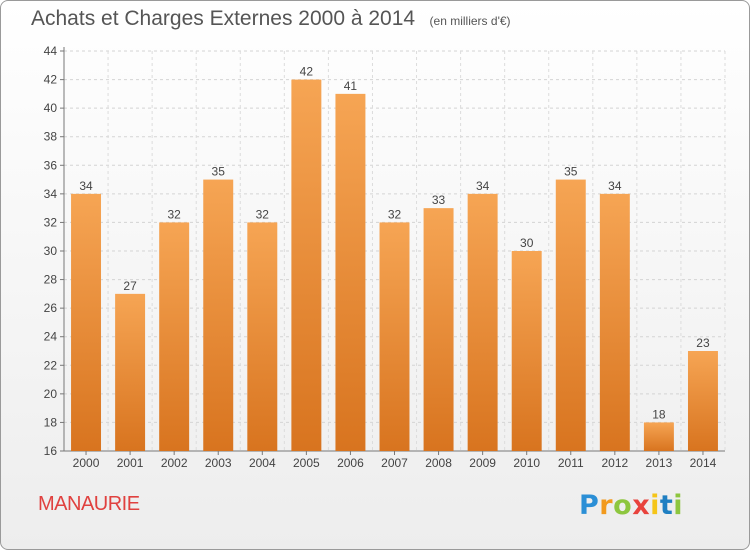 The height and width of the screenshot is (550, 750). What do you see at coordinates (439, 200) in the screenshot?
I see `data-label: 33` at bounding box center [439, 200].